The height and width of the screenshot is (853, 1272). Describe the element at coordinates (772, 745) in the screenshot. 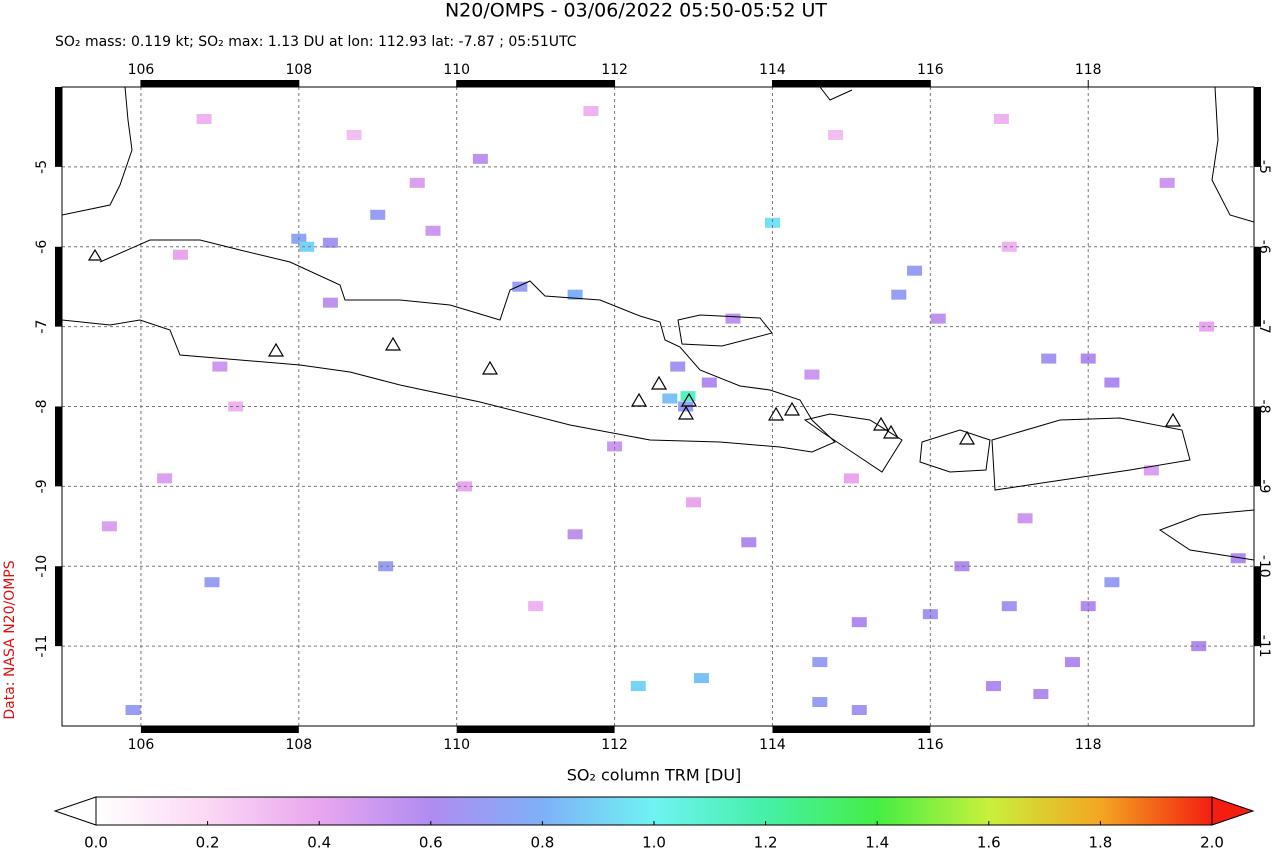

I see `x-tick-label-bottom: 114` at that location.